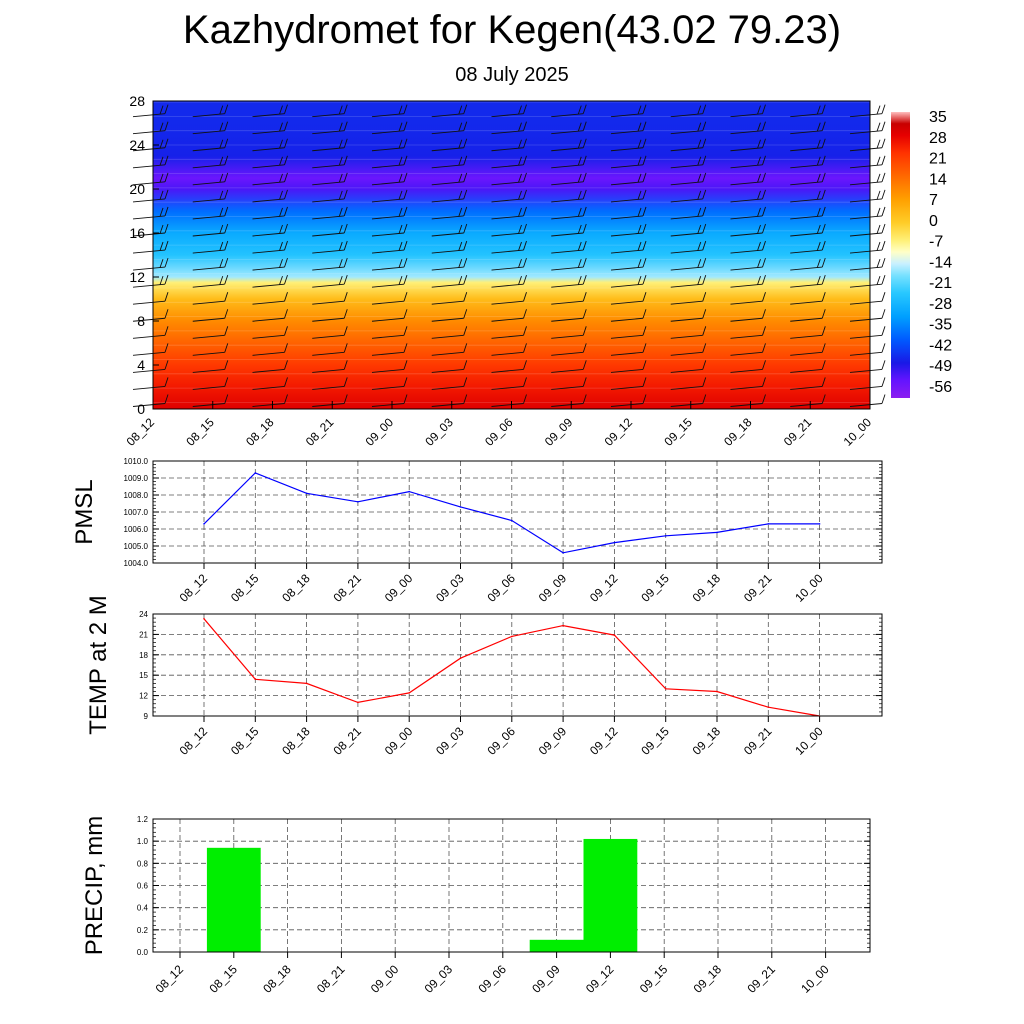  What do you see at coordinates (84, 511) in the screenshot?
I see `pmsl-y-axis-label: PMSL` at bounding box center [84, 511].